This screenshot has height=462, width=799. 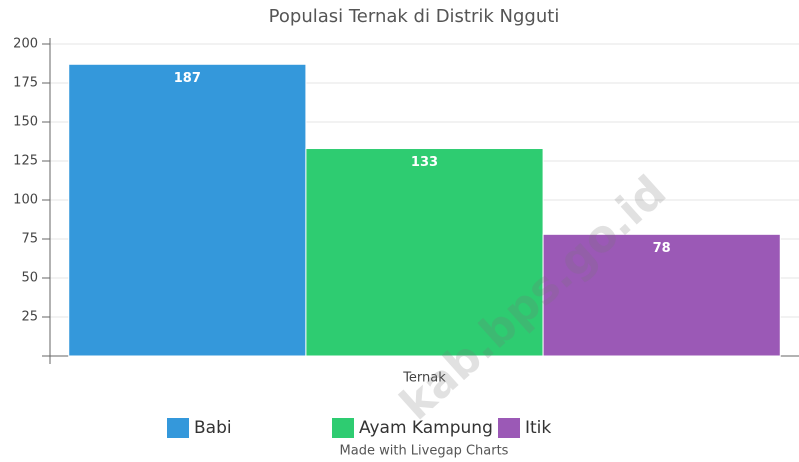 What do you see at coordinates (29, 278) in the screenshot?
I see `y-tick-label: 50` at bounding box center [29, 278].